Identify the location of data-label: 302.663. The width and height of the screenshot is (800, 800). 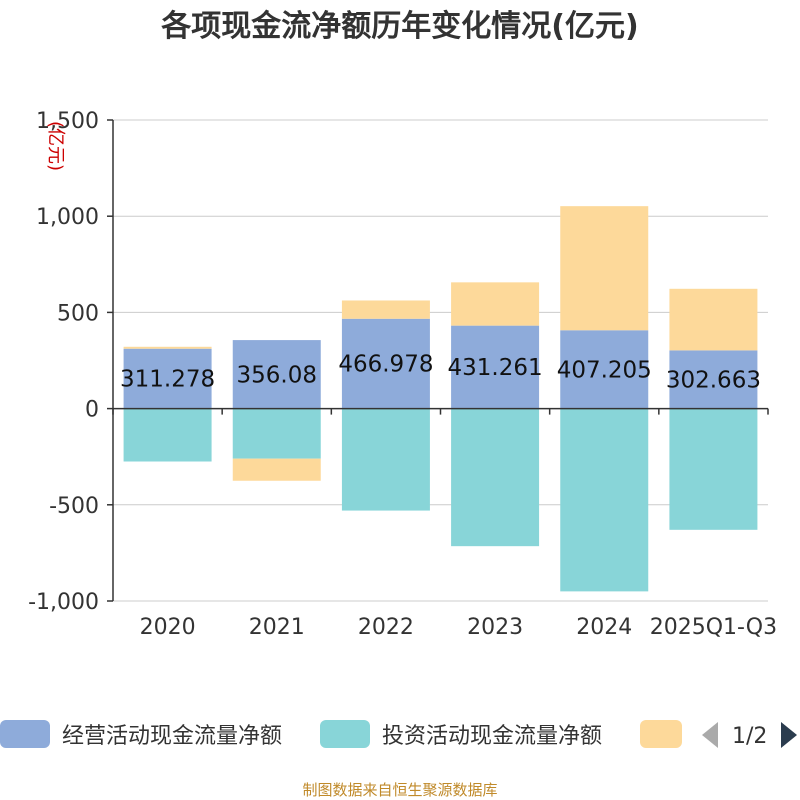
(713, 380).